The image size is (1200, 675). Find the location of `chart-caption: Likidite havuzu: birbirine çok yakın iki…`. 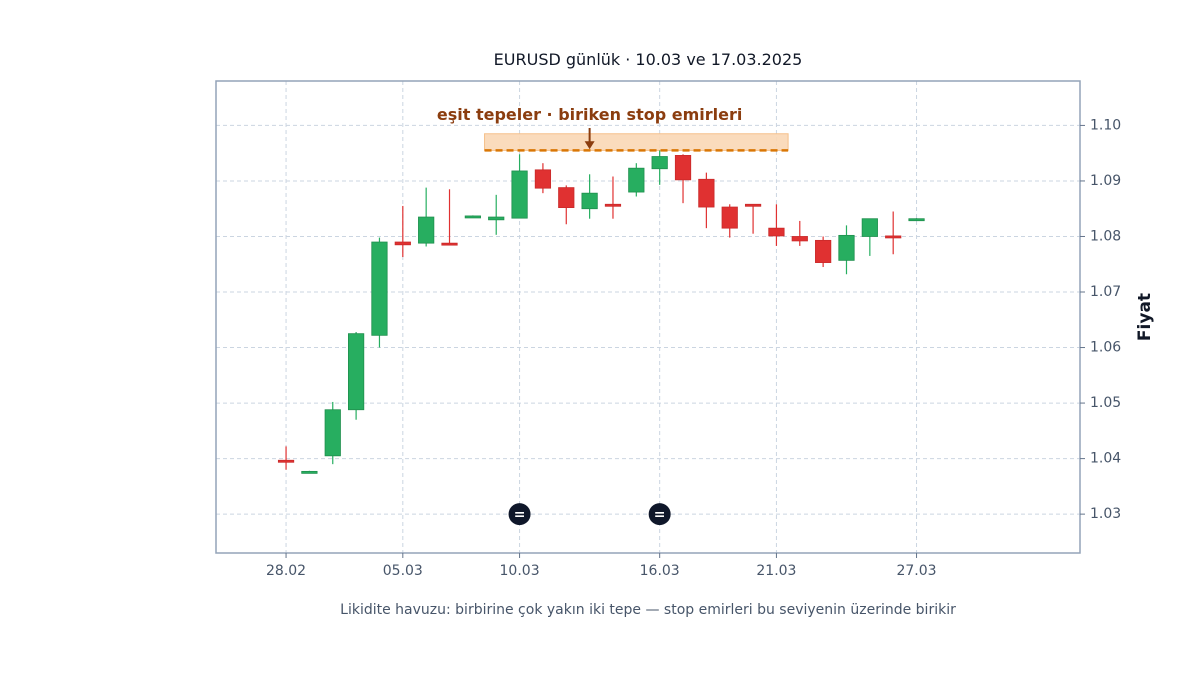

chart-caption: Likidite havuzu: birbirine çok yakın iki… is located at coordinates (648, 610).